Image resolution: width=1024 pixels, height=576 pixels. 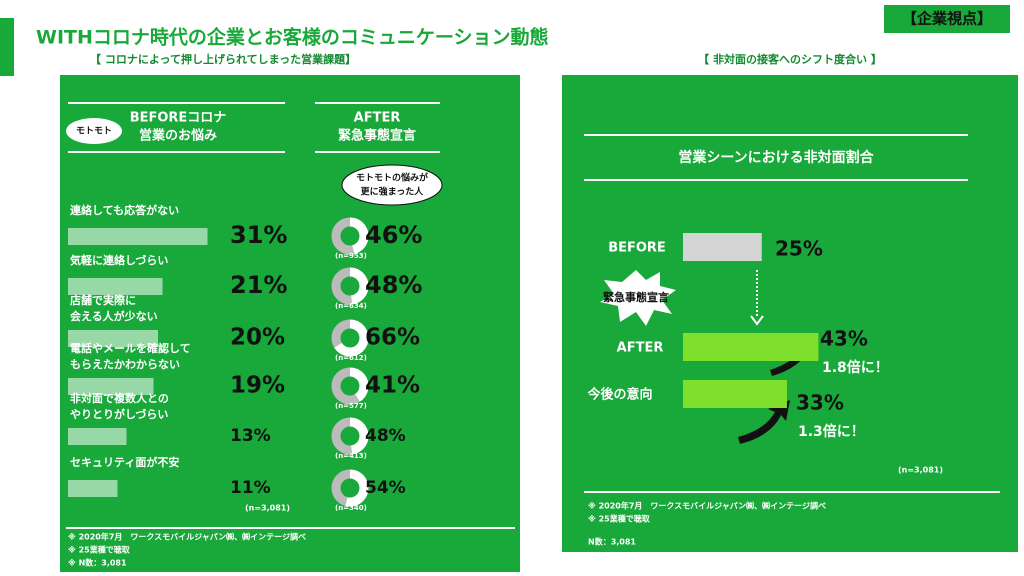 What do you see at coordinates (125, 364) in the screenshot?
I see `row-label: もらえたかわからない` at bounding box center [125, 364].